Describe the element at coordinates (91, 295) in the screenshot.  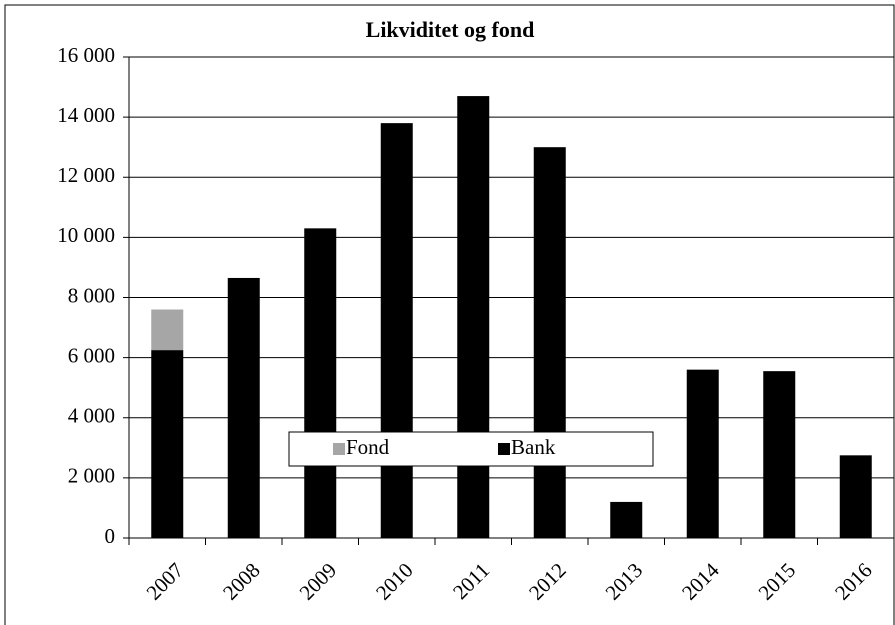
I see `y-tick-label: 8 000` at that location.